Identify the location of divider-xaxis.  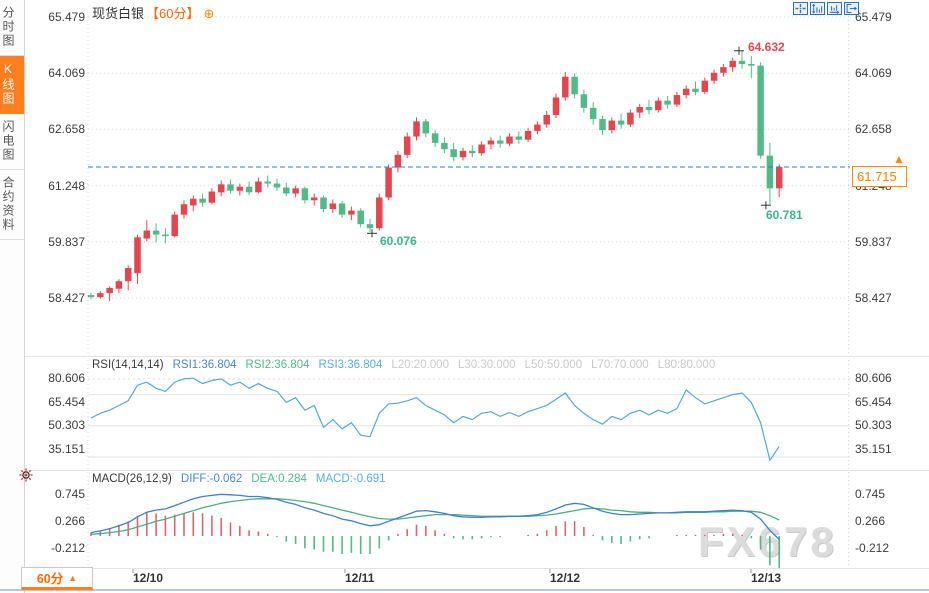
(477, 568).